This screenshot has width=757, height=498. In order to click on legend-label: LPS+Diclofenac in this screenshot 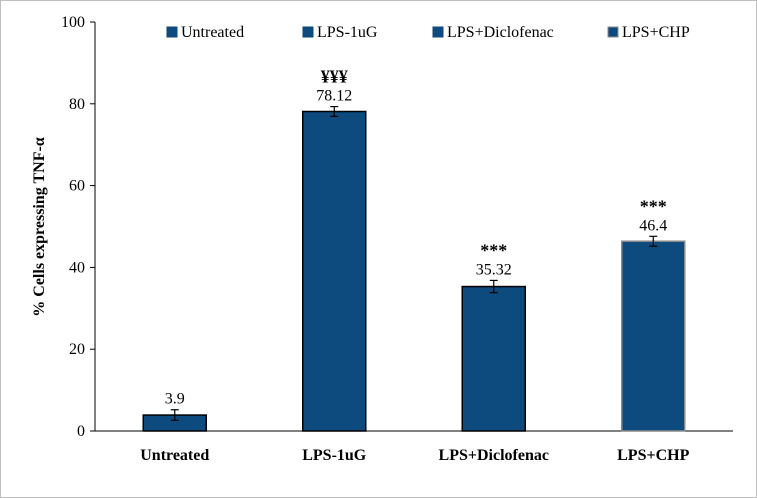, I will do `click(500, 32)`.